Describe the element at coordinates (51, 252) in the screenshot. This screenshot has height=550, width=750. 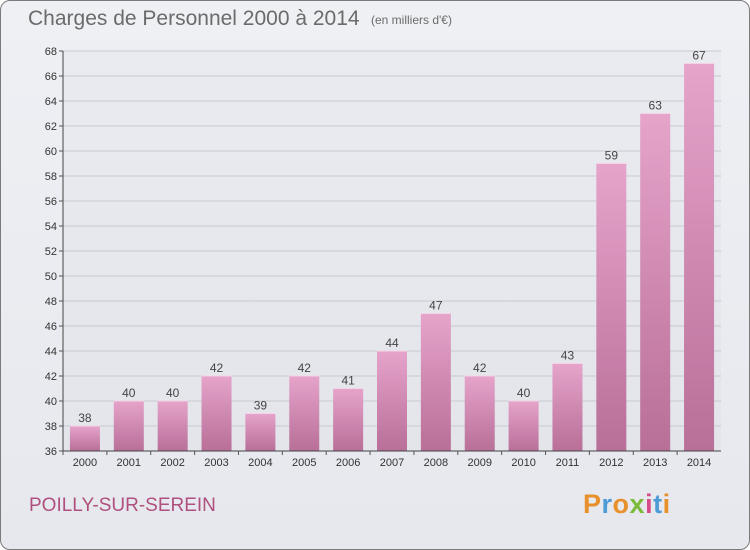
I see `y-tick-label: 52` at that location.